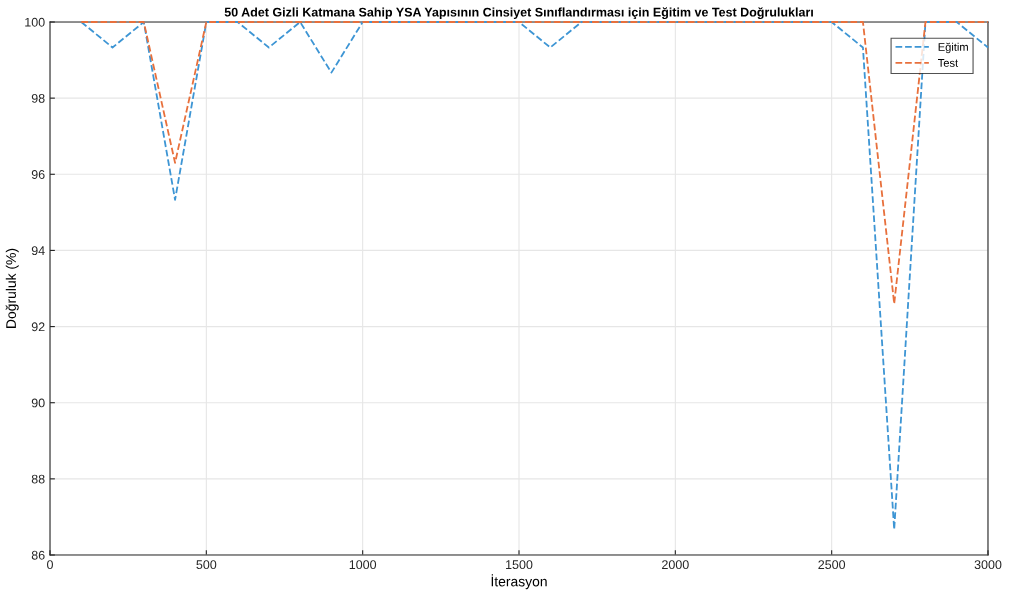 The height and width of the screenshot is (600, 1013). What do you see at coordinates (988, 565) in the screenshot?
I see `x-tick-label: 3000` at bounding box center [988, 565].